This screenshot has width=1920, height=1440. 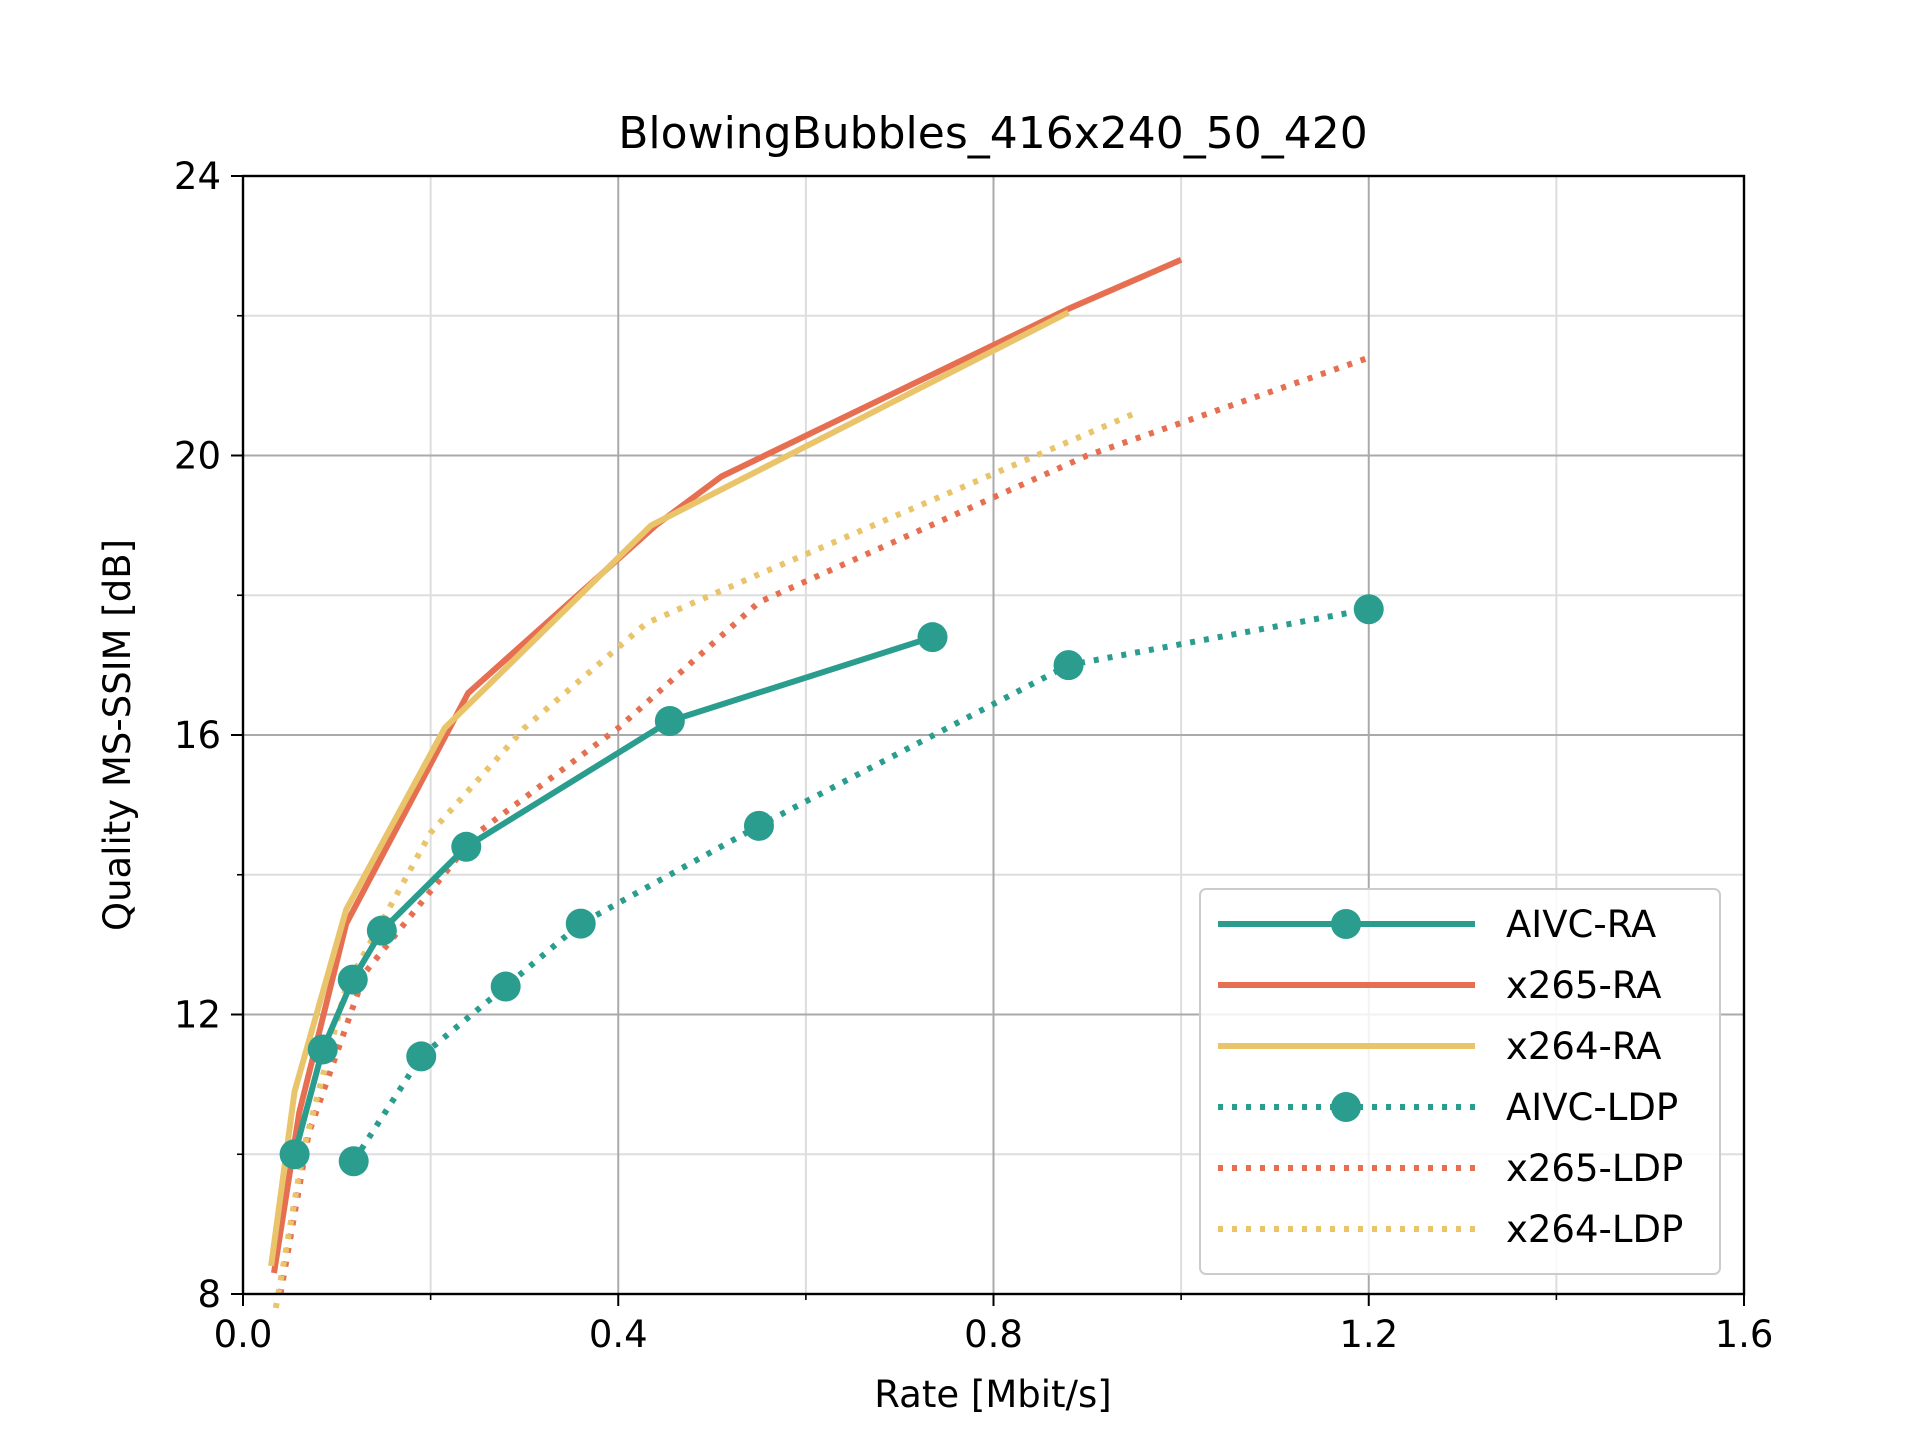 I want to click on x-tick-label: 0.8, so click(x=993, y=1334).